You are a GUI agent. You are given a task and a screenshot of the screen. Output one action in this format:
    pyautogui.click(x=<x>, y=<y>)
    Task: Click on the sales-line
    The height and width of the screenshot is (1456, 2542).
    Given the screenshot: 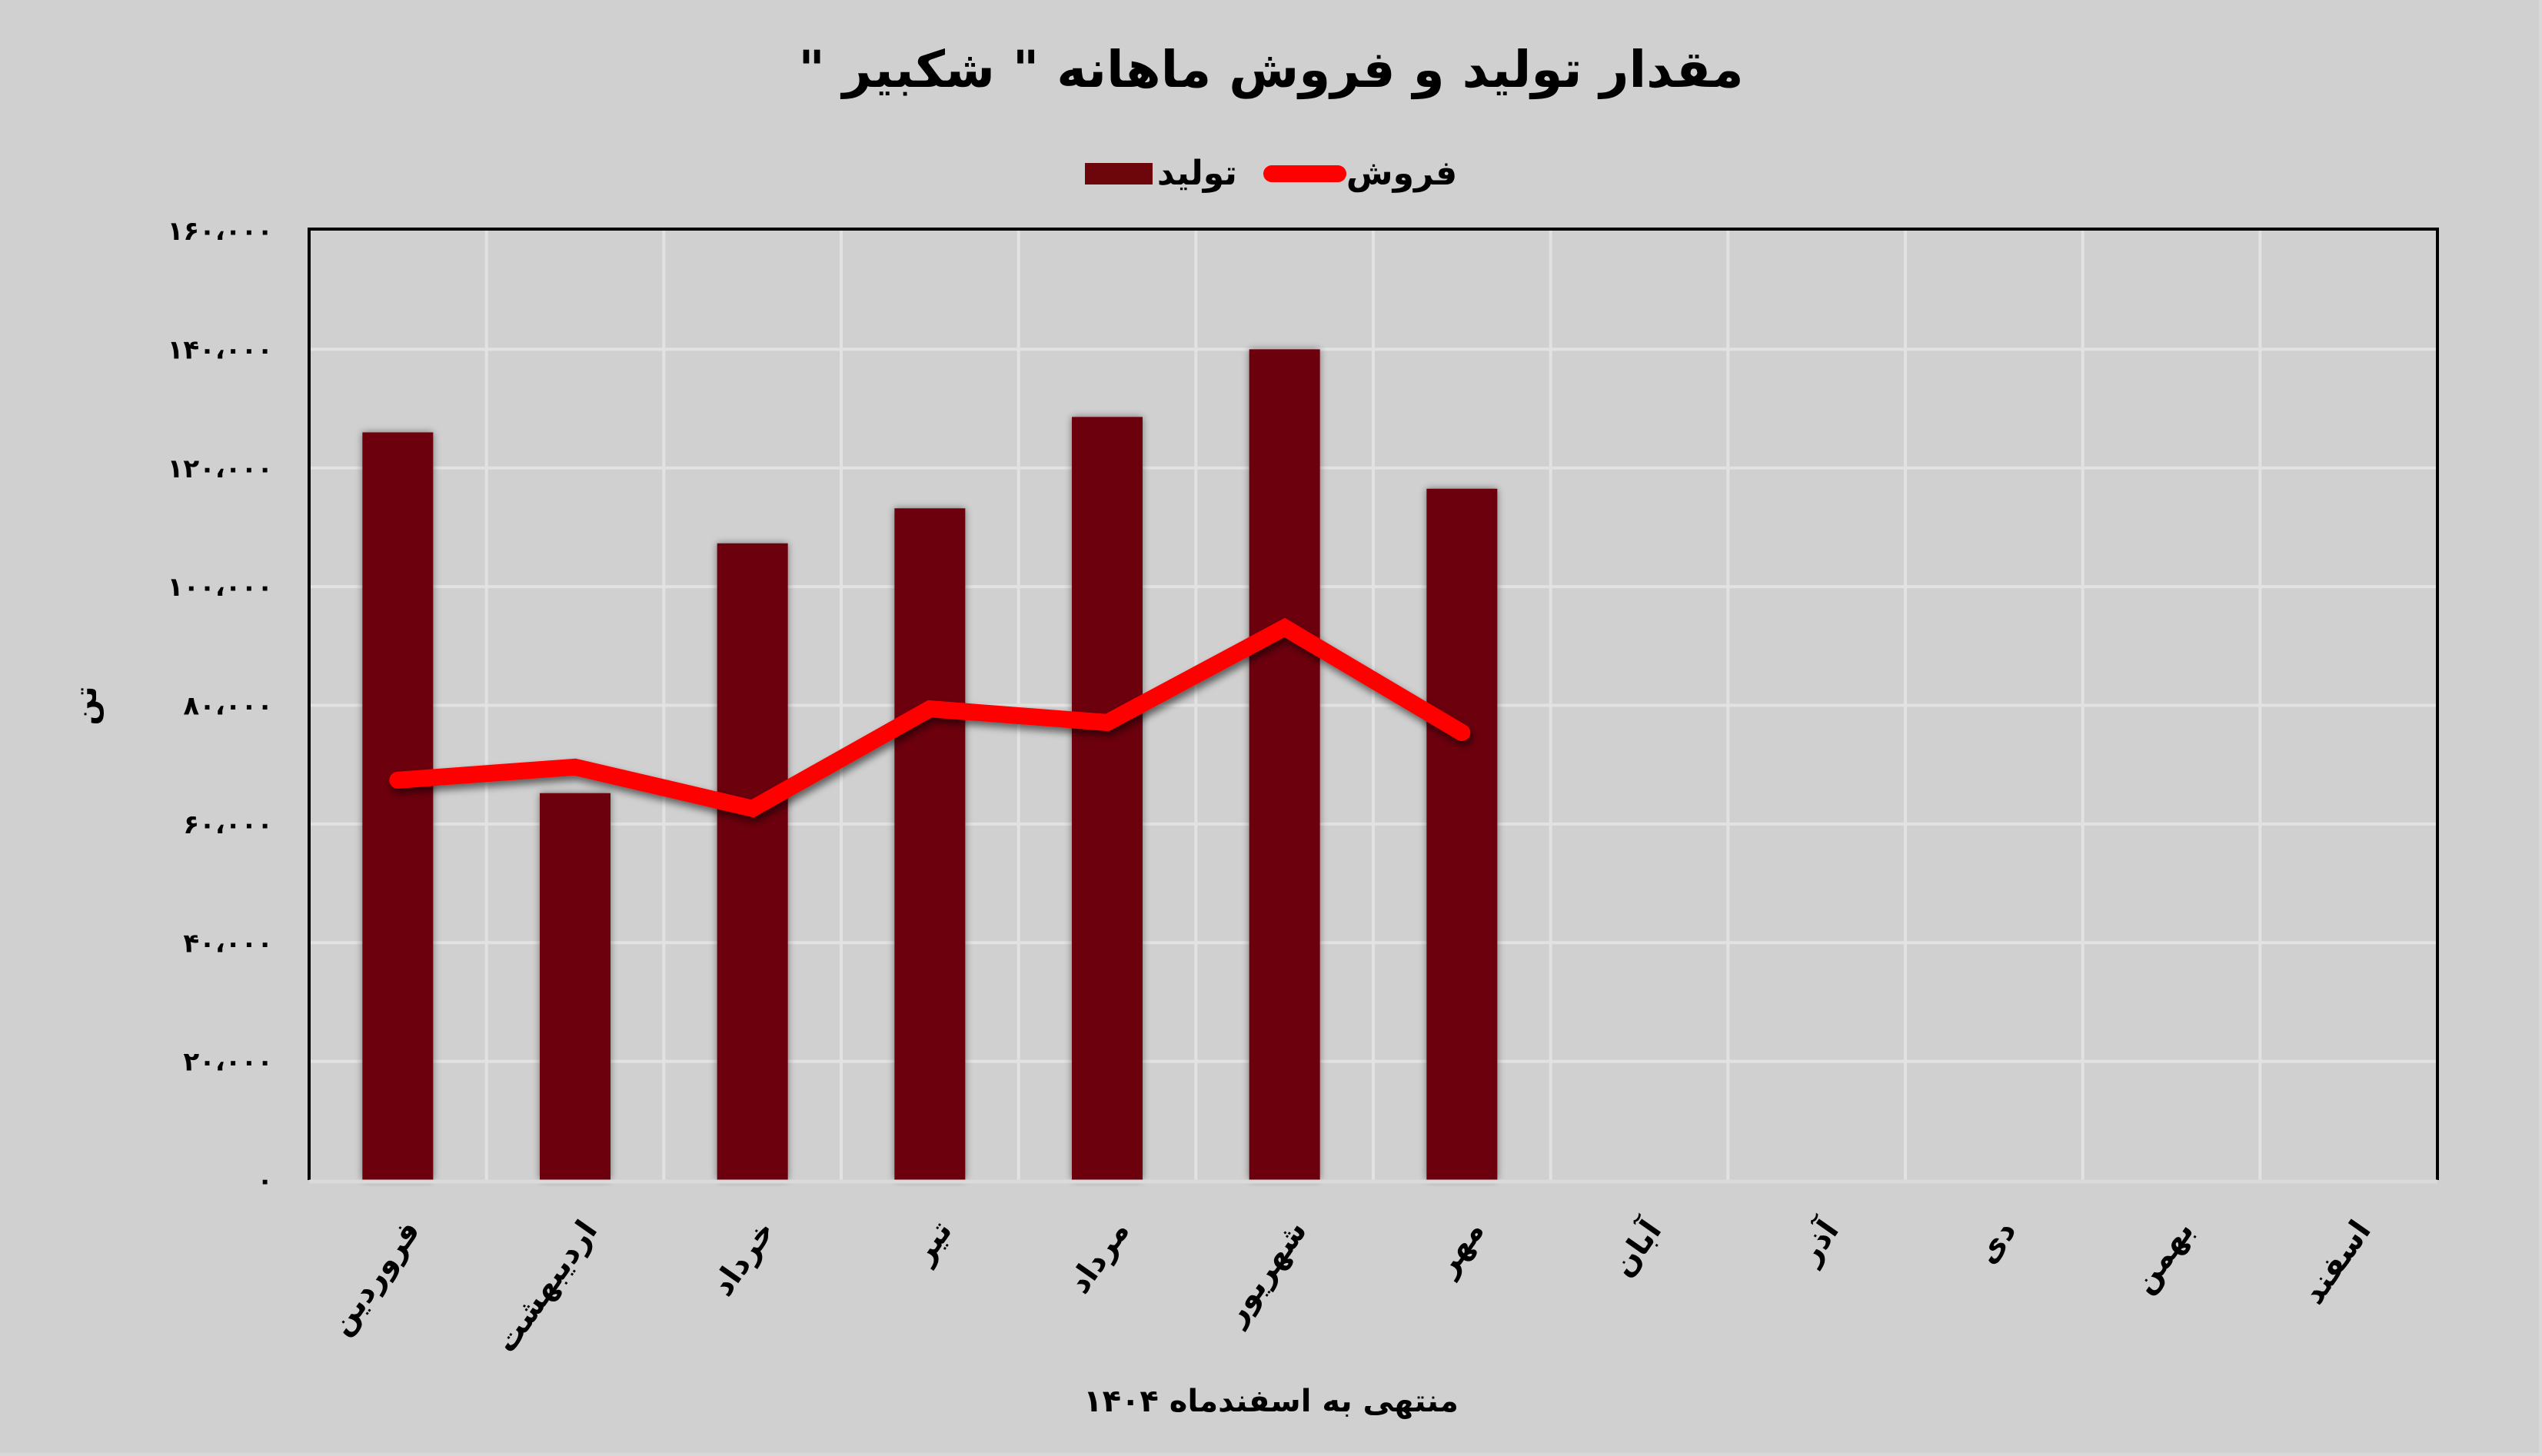 What is the action you would take?
    pyautogui.click(x=930, y=717)
    